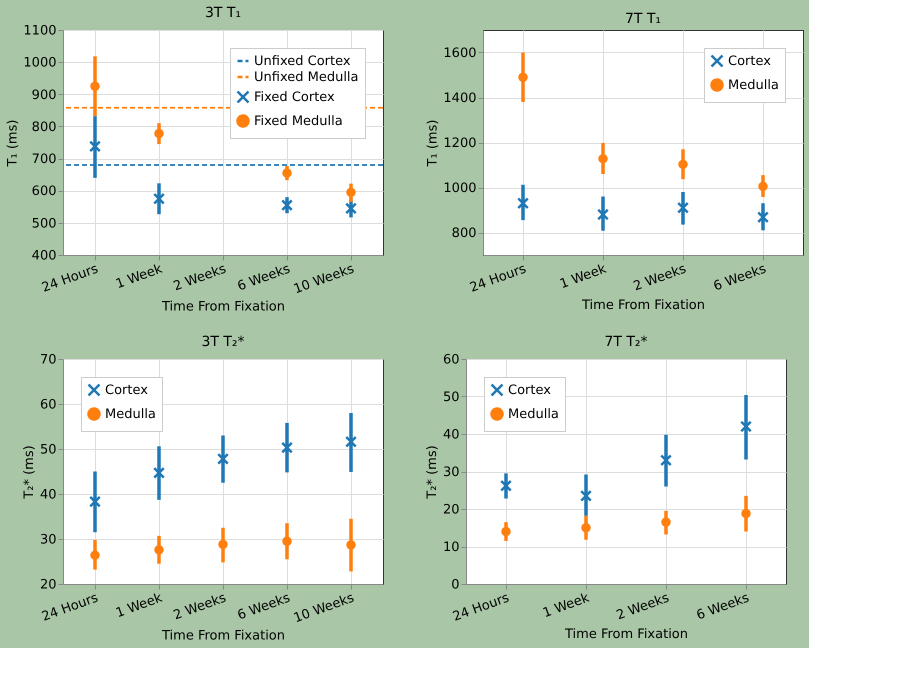  What do you see at coordinates (302, 61) in the screenshot?
I see `legend-label: Unfixed Cortex` at bounding box center [302, 61].